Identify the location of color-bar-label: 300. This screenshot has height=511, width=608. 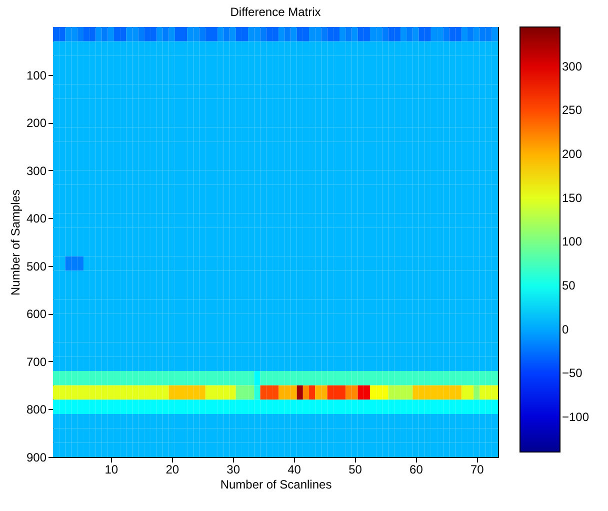
(572, 66).